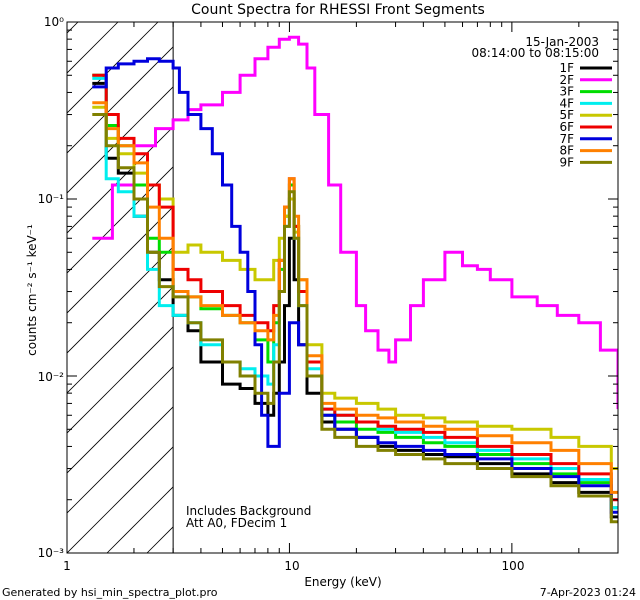  What do you see at coordinates (588, 592) in the screenshot?
I see `footer-timestamp: 7-Apr-2023 01:24` at bounding box center [588, 592].